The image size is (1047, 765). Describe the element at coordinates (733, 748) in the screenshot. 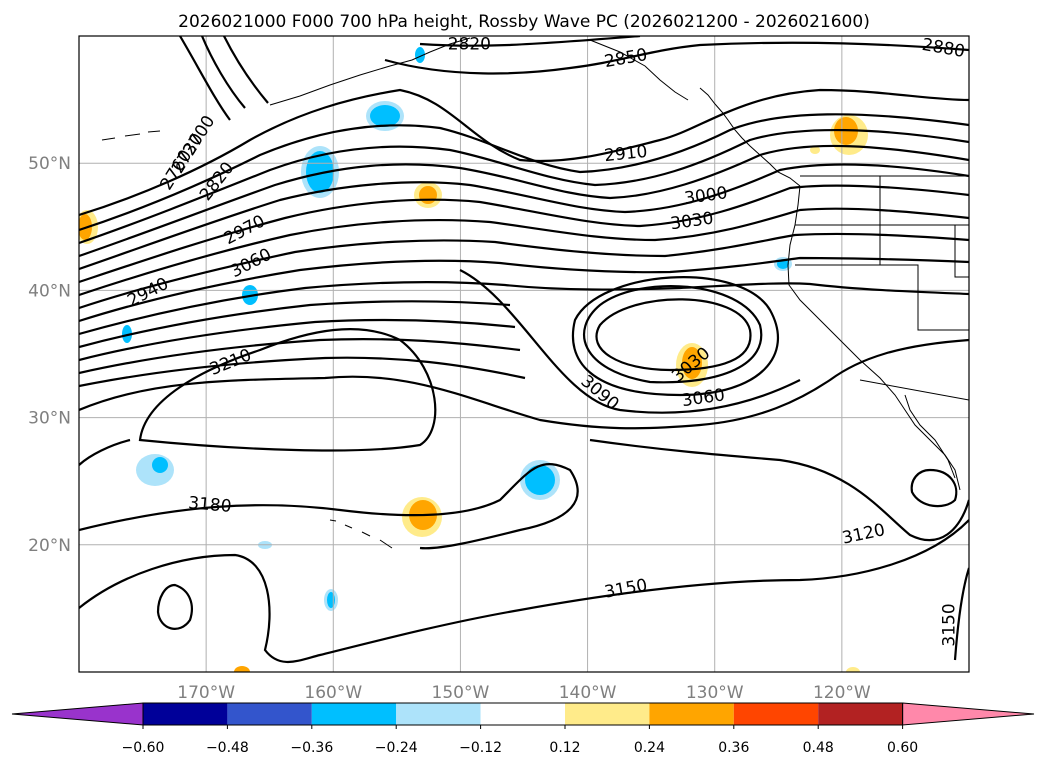

I see `colorbar-tick-label: 0.36` at that location.